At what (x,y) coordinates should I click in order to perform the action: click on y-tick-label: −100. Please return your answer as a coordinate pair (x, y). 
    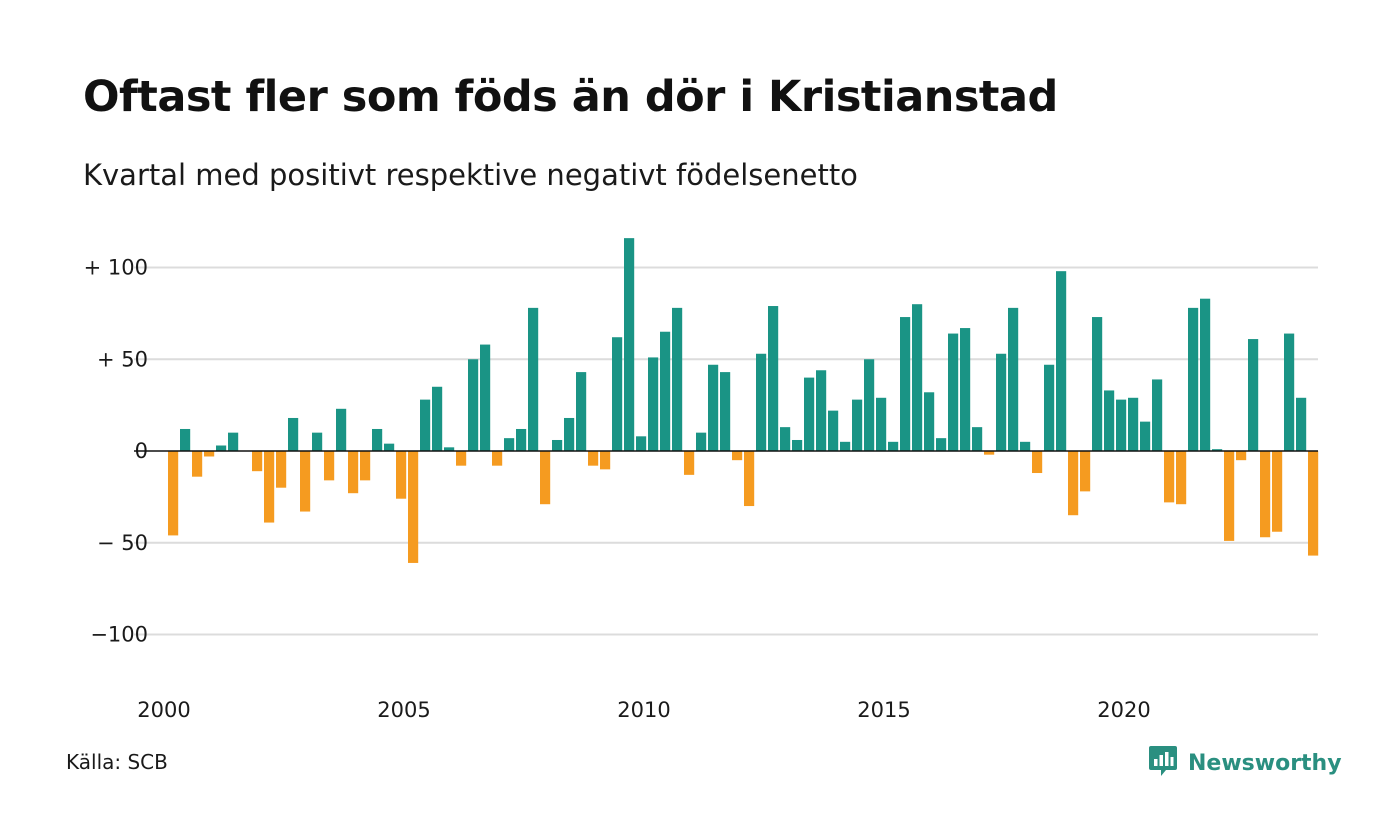
    Looking at the image, I should click on (119, 635).